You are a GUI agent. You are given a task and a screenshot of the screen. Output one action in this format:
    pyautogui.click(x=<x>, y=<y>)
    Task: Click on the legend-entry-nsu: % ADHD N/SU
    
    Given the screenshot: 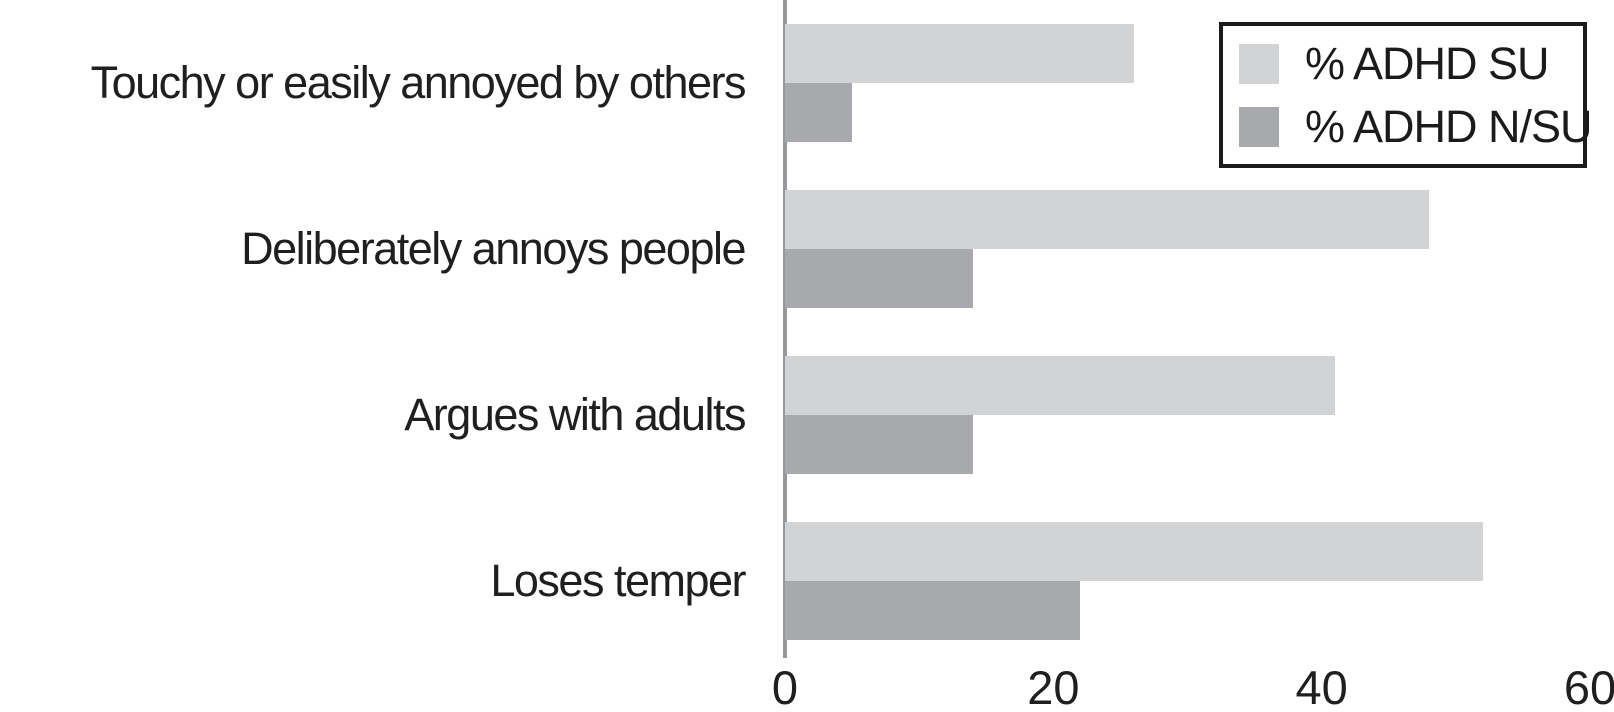 What is the action you would take?
    pyautogui.click(x=1416, y=127)
    